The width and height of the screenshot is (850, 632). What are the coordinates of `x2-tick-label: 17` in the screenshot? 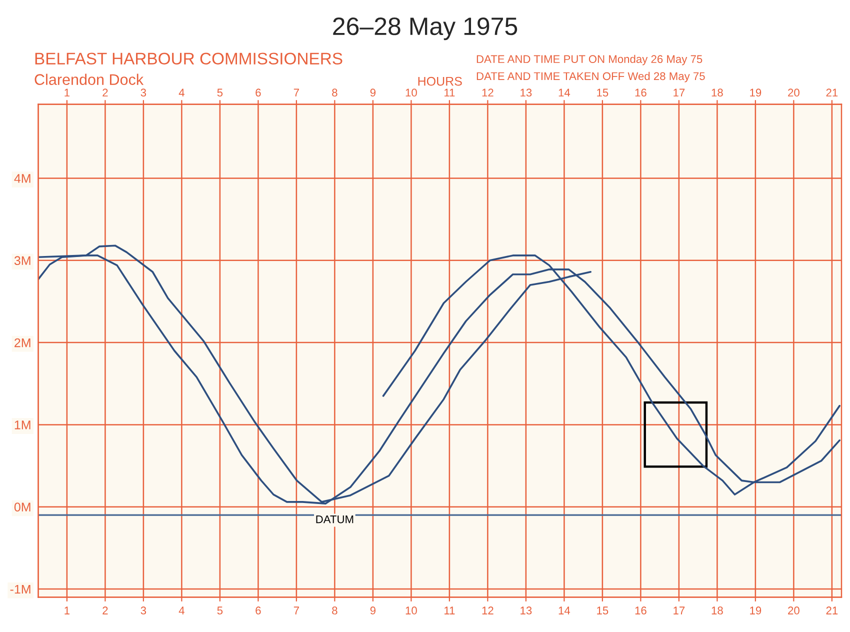 It's located at (679, 610).